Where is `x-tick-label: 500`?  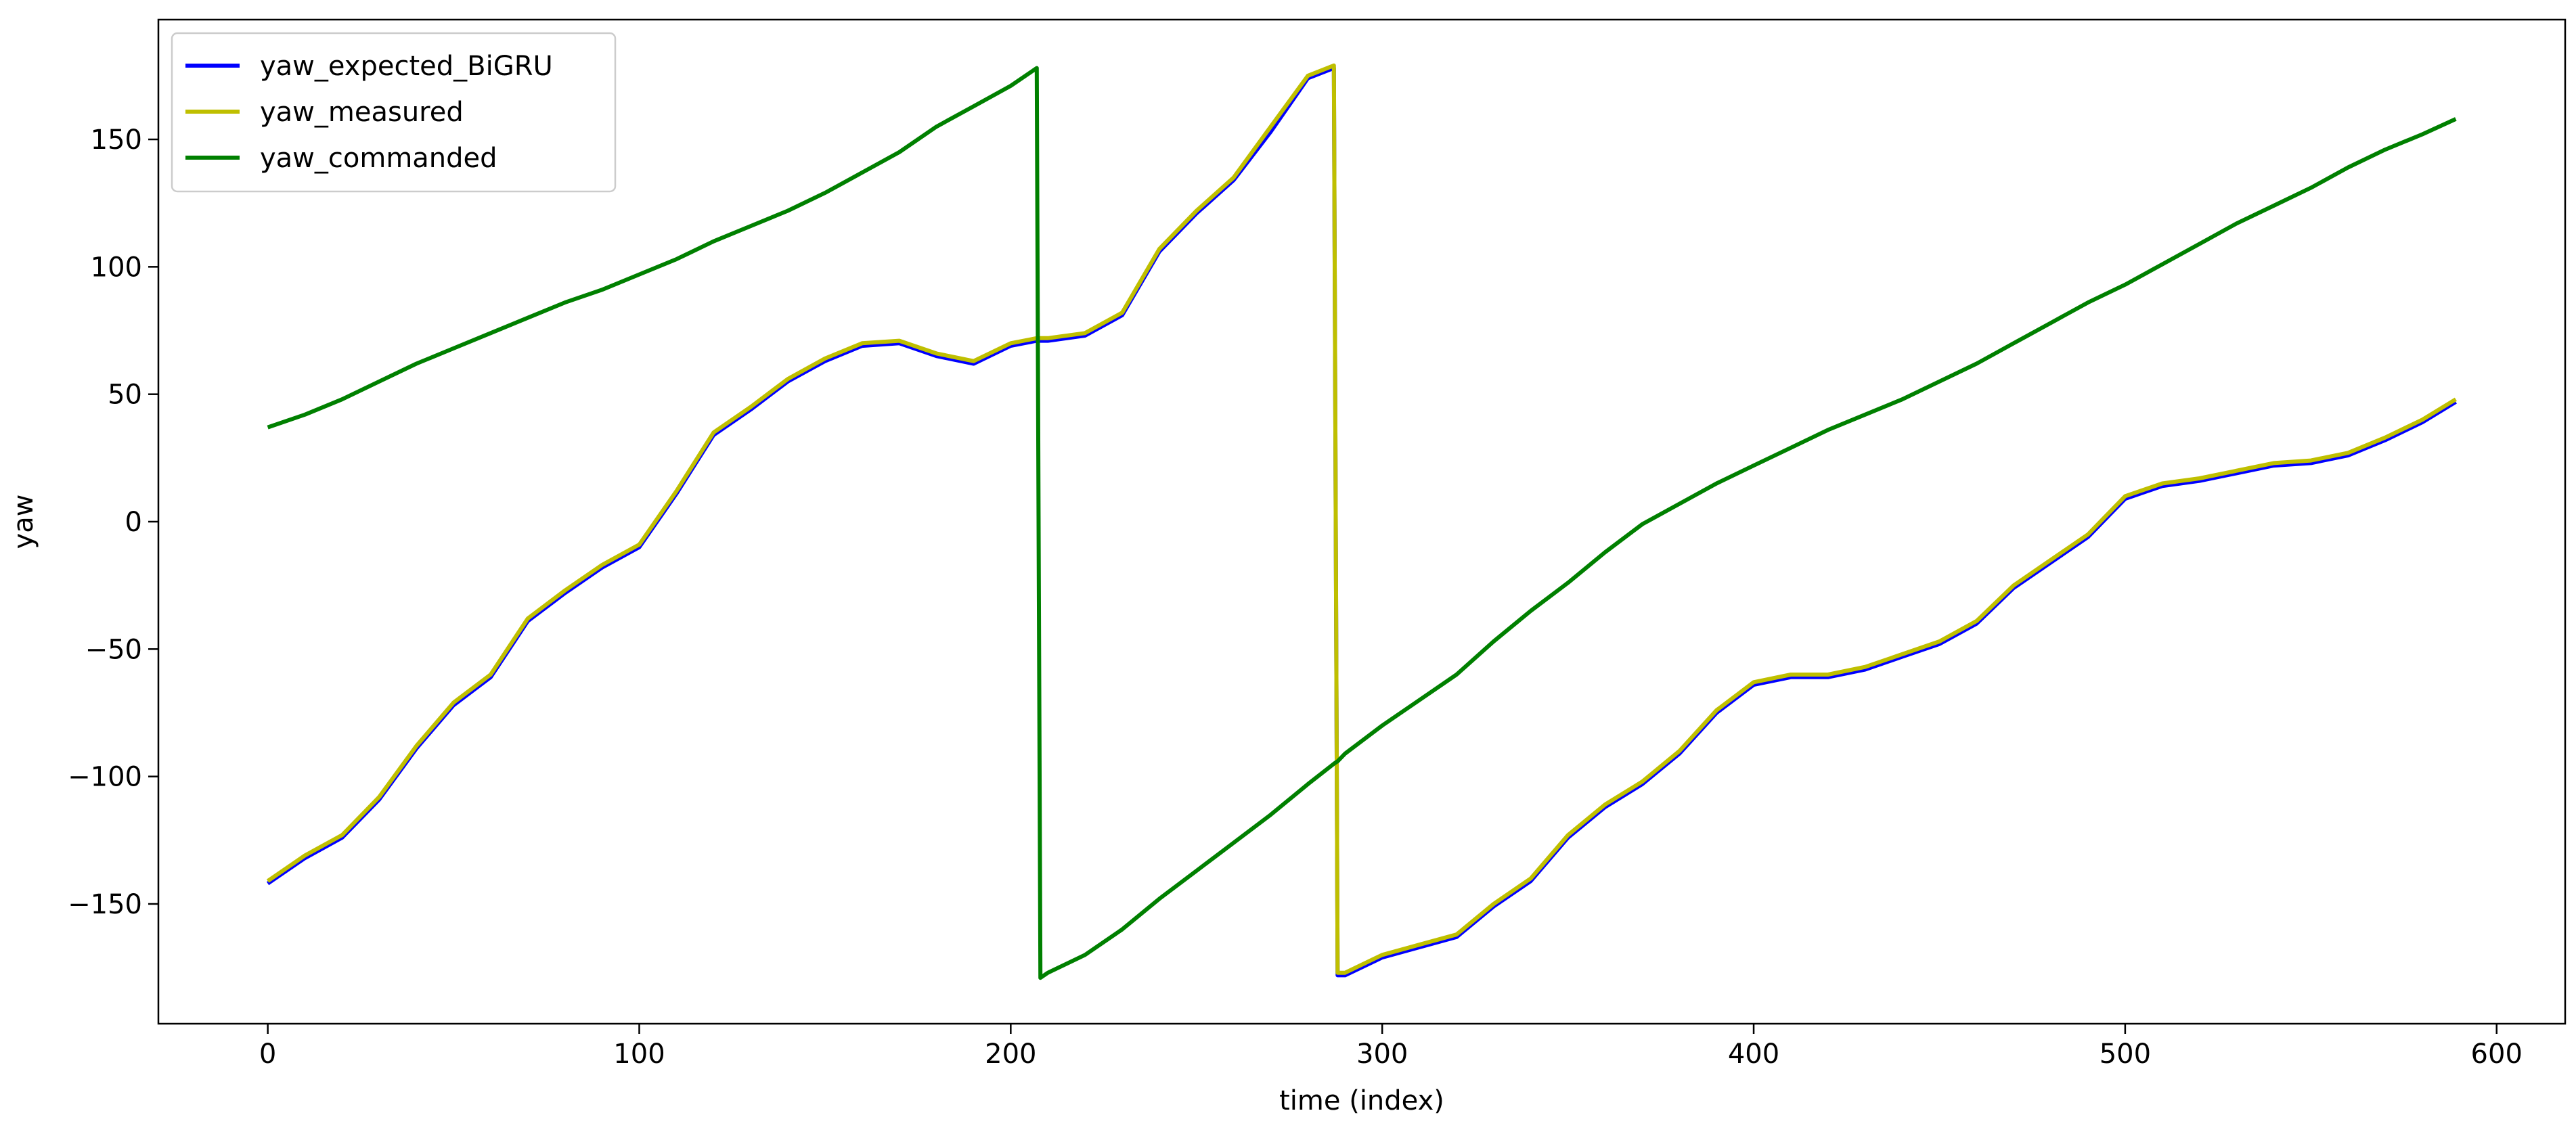 x-tick-label: 500 is located at coordinates (2125, 1054).